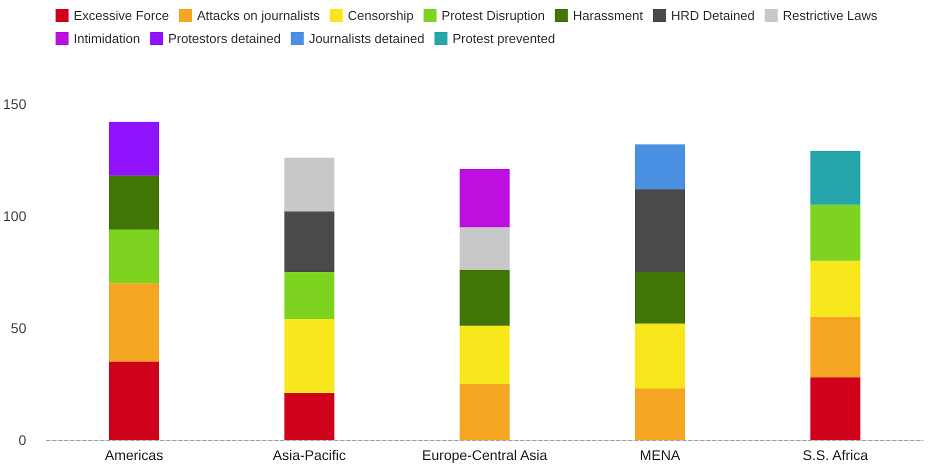 The height and width of the screenshot is (464, 933). Describe the element at coordinates (381, 15) in the screenshot. I see `legend-label: Censorship` at that location.